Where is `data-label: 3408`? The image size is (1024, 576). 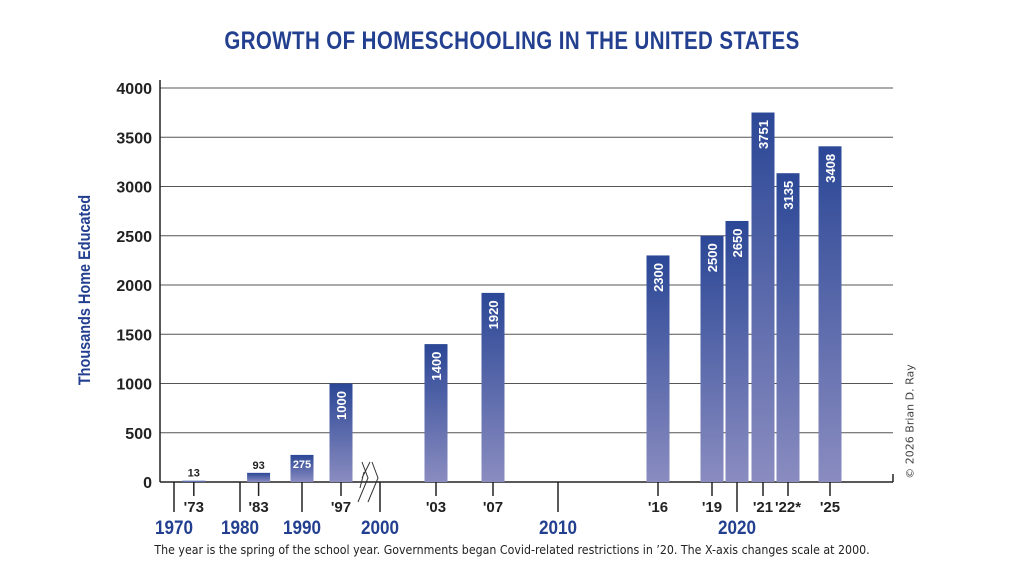 data-label: 3408 is located at coordinates (830, 168).